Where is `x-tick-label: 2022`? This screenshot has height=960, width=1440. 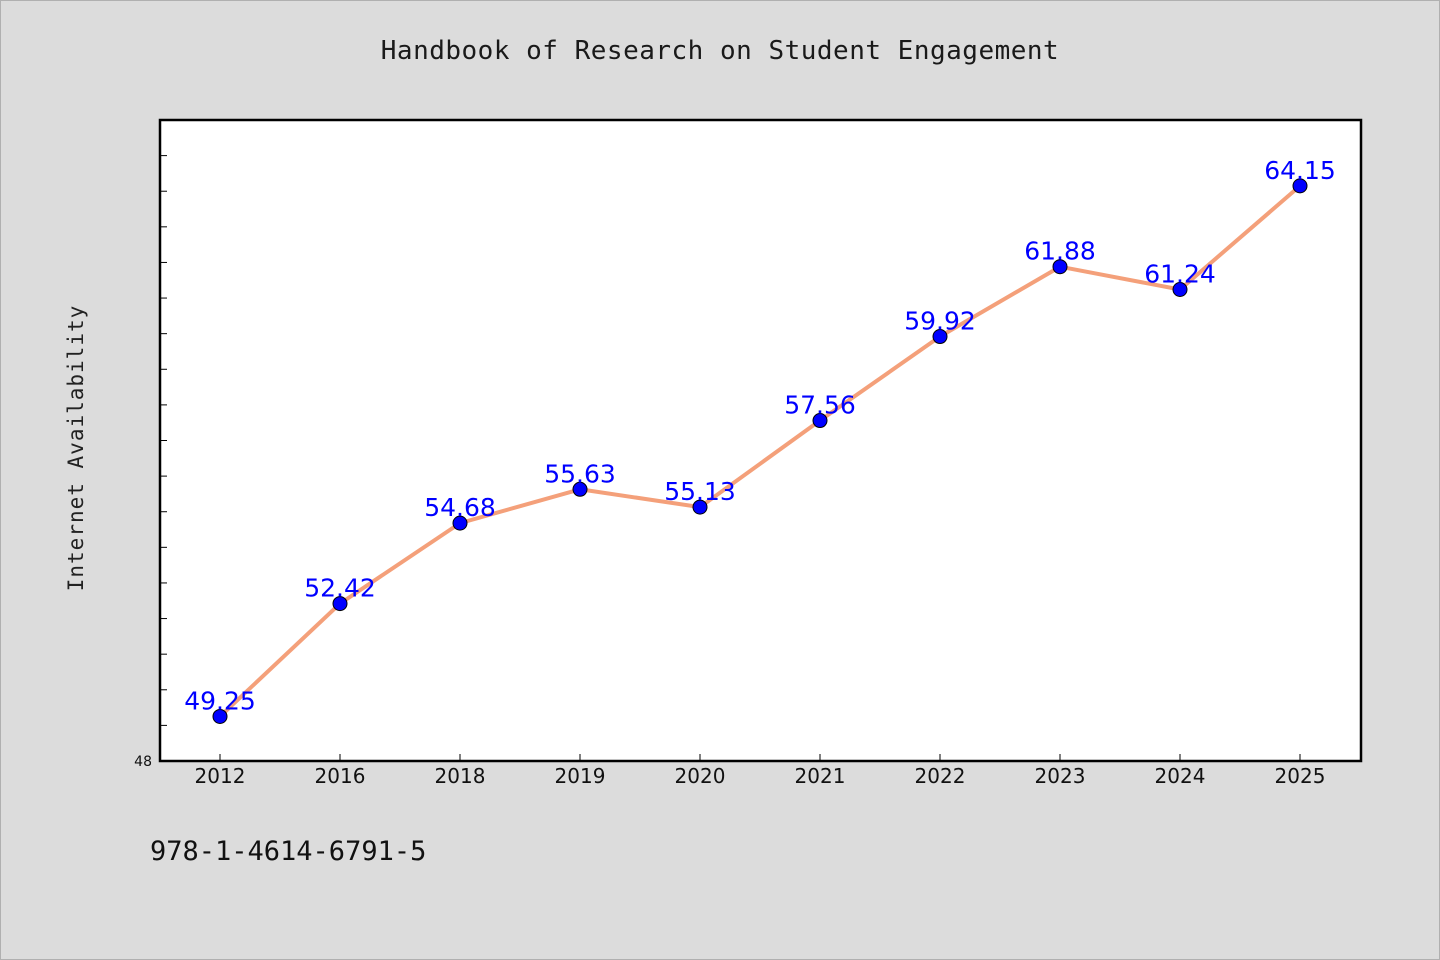
x-tick-label: 2022 is located at coordinates (940, 776).